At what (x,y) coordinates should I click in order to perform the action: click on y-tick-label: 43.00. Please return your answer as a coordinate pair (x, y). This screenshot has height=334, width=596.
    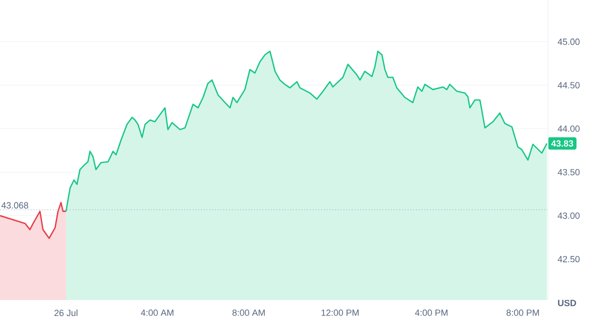
    Looking at the image, I should click on (569, 215).